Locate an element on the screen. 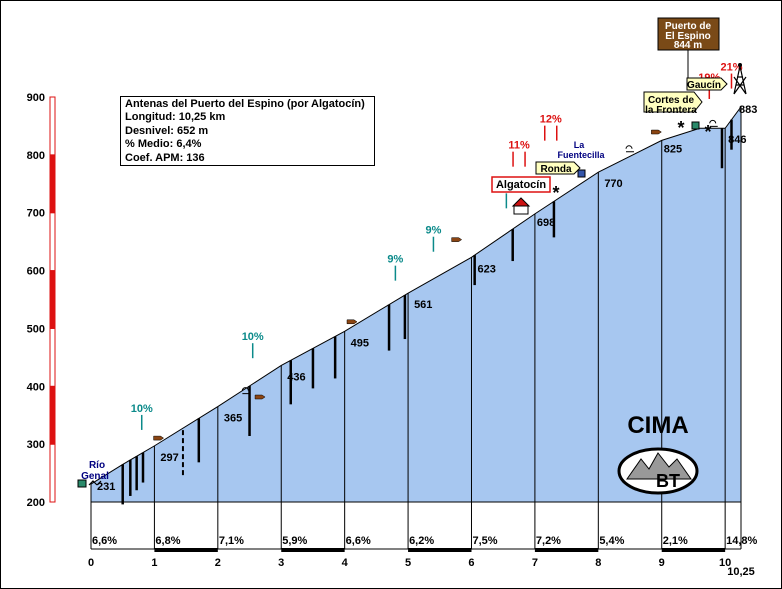 The image size is (782, 589). altitude-point-label: 770 is located at coordinates (613, 184).